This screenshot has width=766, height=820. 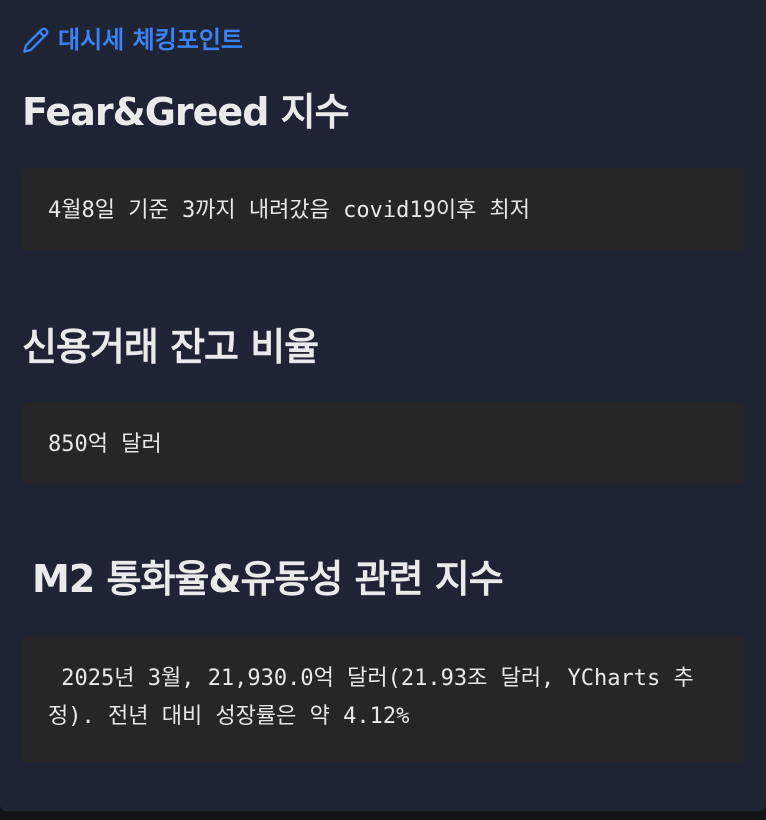 I want to click on section-heading-margin-debt: 신용거래 잔고 비율, so click(x=170, y=347).